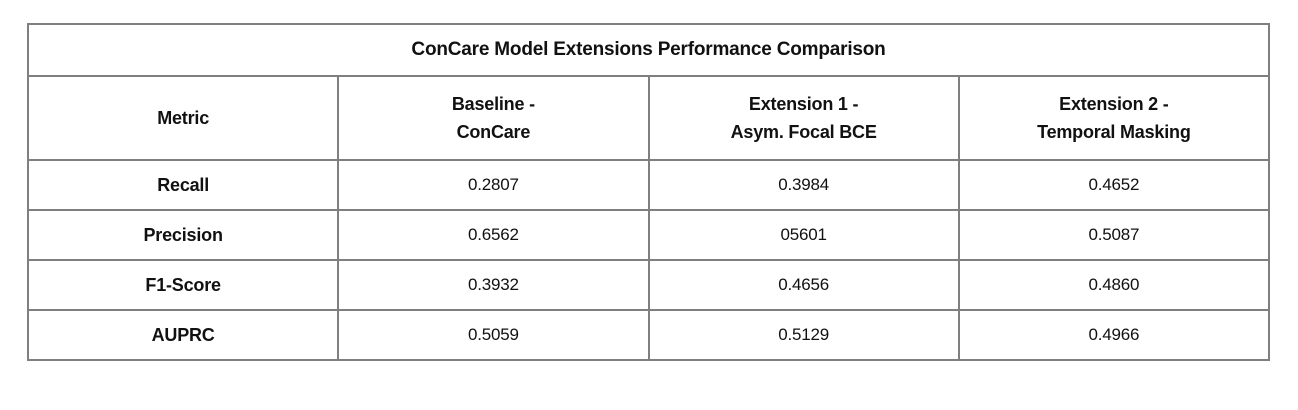 This screenshot has width=1298, height=410. What do you see at coordinates (1114, 118) in the screenshot?
I see `header-cell-extension-2: Extension 2 - Temporal Masking` at bounding box center [1114, 118].